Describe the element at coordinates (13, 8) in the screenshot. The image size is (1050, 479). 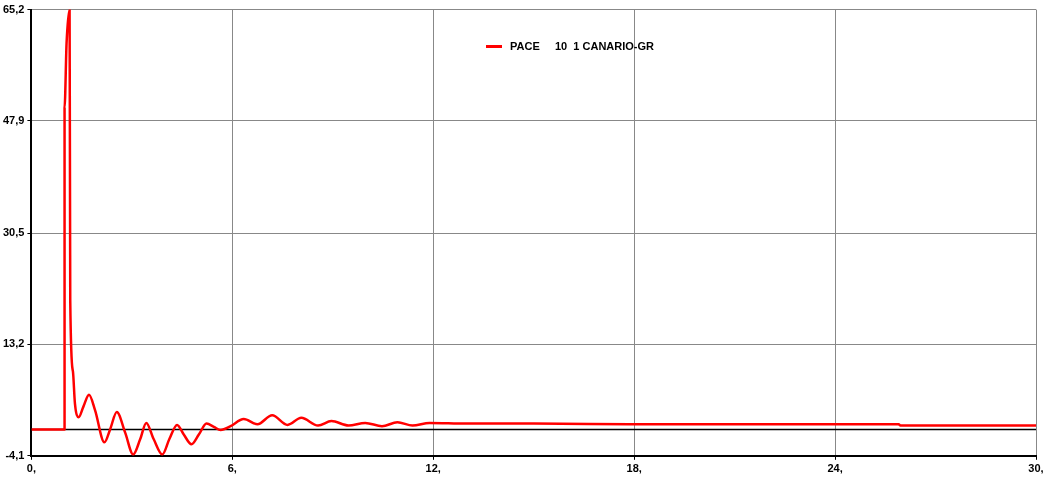
I see `y-tick-label: 65,2` at that location.